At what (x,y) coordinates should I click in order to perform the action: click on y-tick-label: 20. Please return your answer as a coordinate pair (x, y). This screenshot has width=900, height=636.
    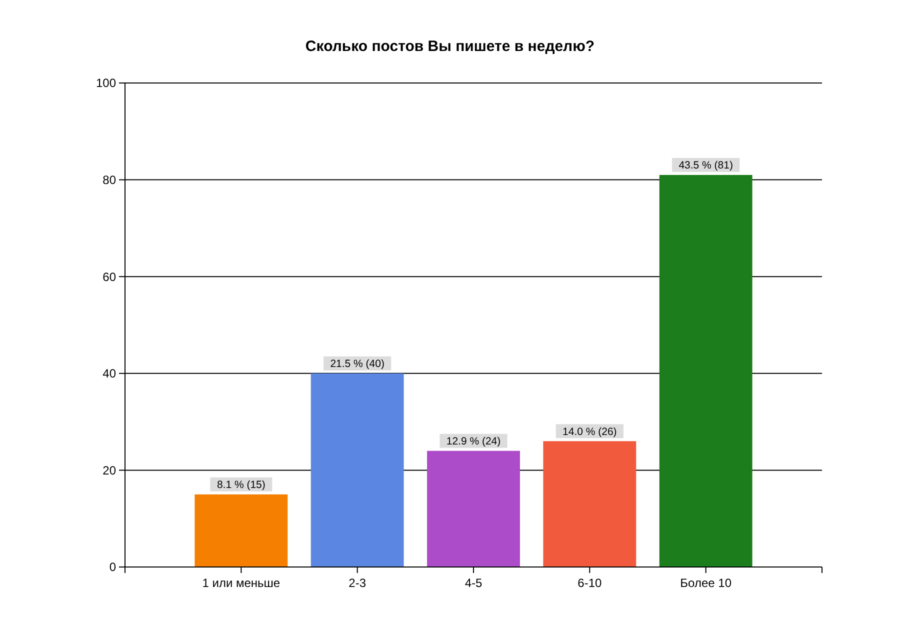
    Looking at the image, I should click on (109, 470).